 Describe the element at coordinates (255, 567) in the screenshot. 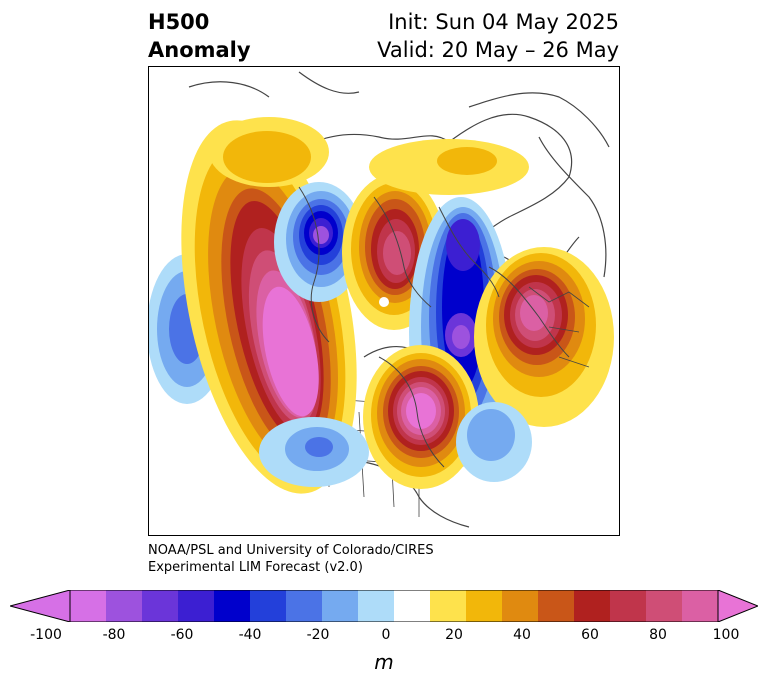

I see `credit-line-2: Experimental LIM Forecast (v2.0)` at that location.